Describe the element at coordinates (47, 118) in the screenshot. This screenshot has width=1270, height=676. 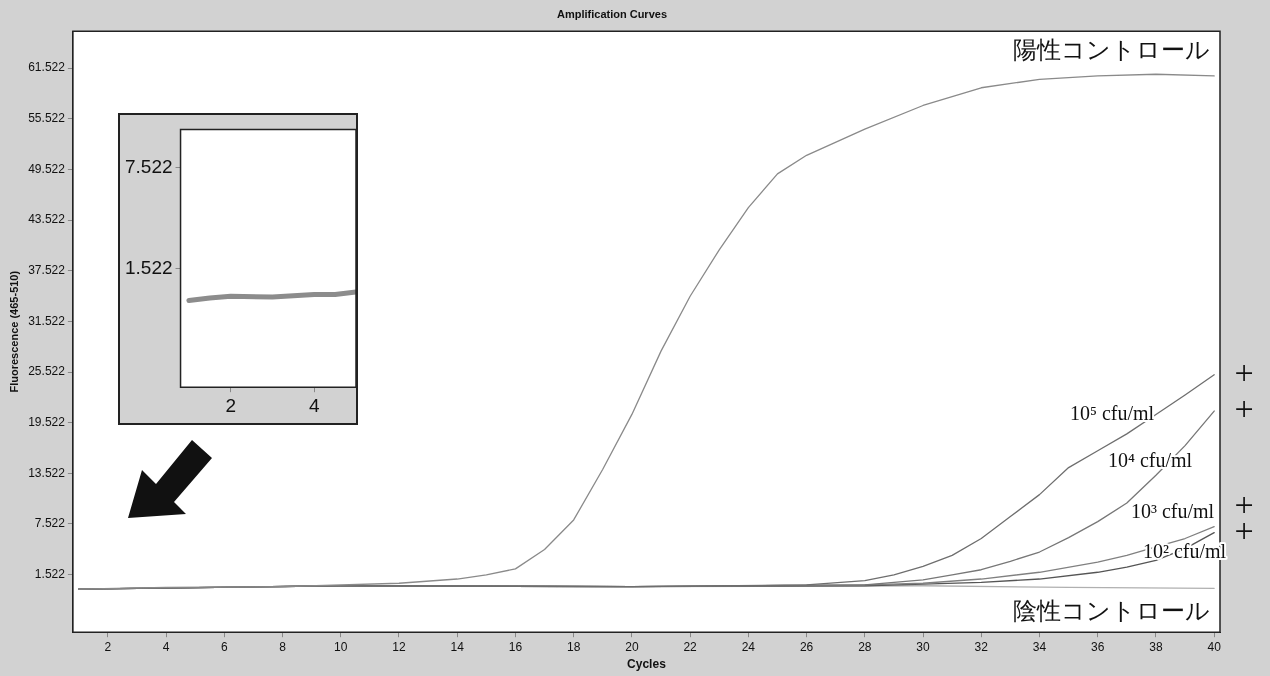
I see `y-tick-label: 55.522` at that location.